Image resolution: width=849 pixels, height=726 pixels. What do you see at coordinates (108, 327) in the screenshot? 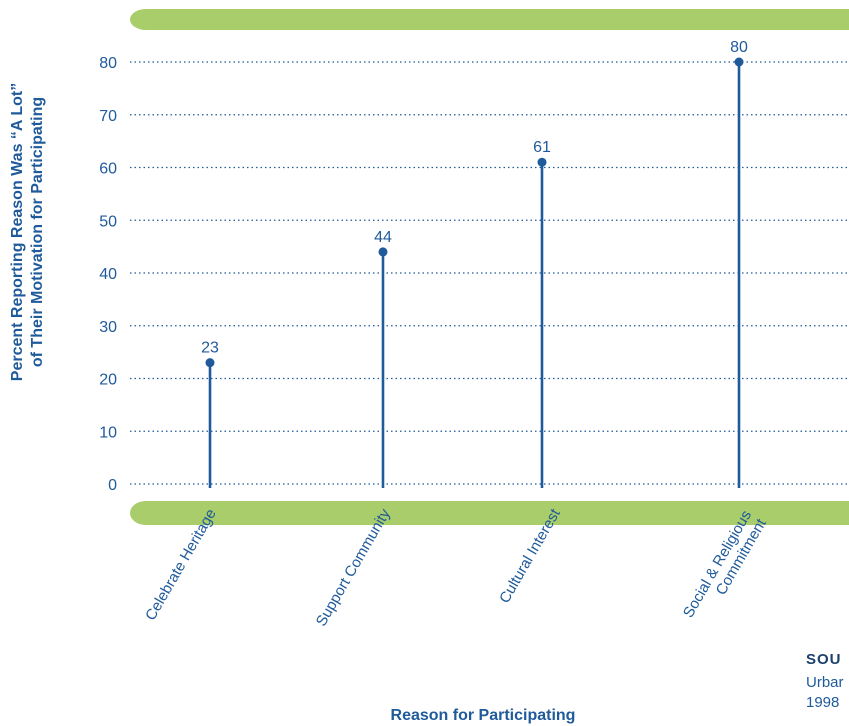
I see `y-tick-label: 30` at bounding box center [108, 327].